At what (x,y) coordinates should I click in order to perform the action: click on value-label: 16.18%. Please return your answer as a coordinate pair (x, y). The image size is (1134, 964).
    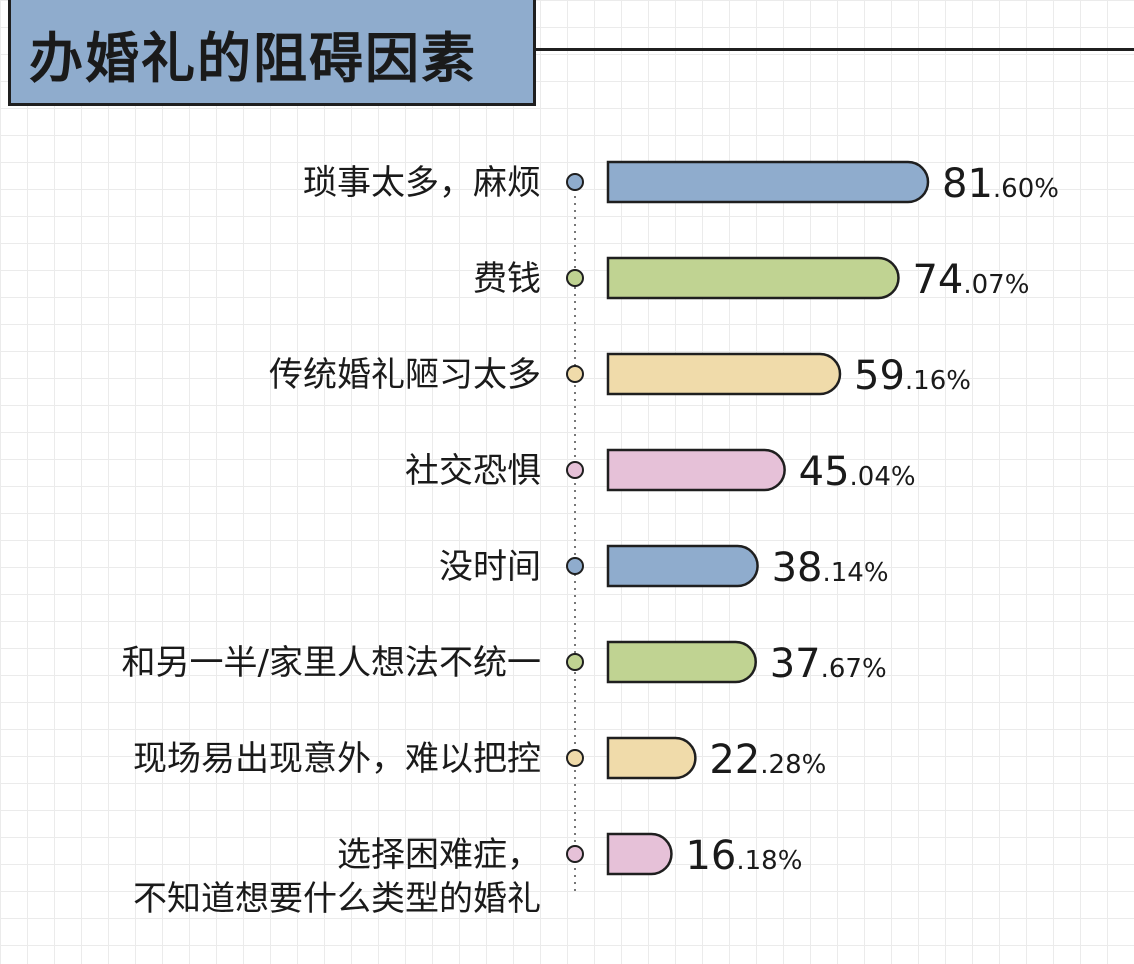
    Looking at the image, I should click on (743, 856).